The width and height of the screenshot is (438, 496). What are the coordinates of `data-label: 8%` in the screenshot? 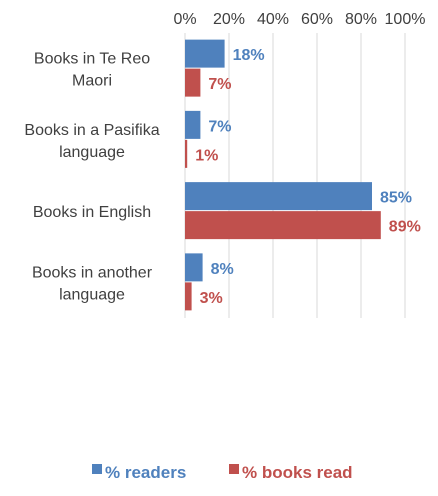 It's located at (222, 269).